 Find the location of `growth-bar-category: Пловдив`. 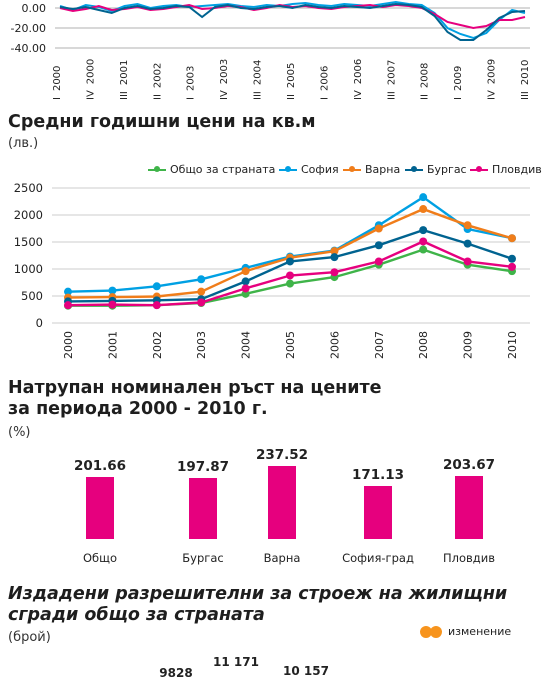

growth-bar-category: Пловдив is located at coordinates (468, 558).